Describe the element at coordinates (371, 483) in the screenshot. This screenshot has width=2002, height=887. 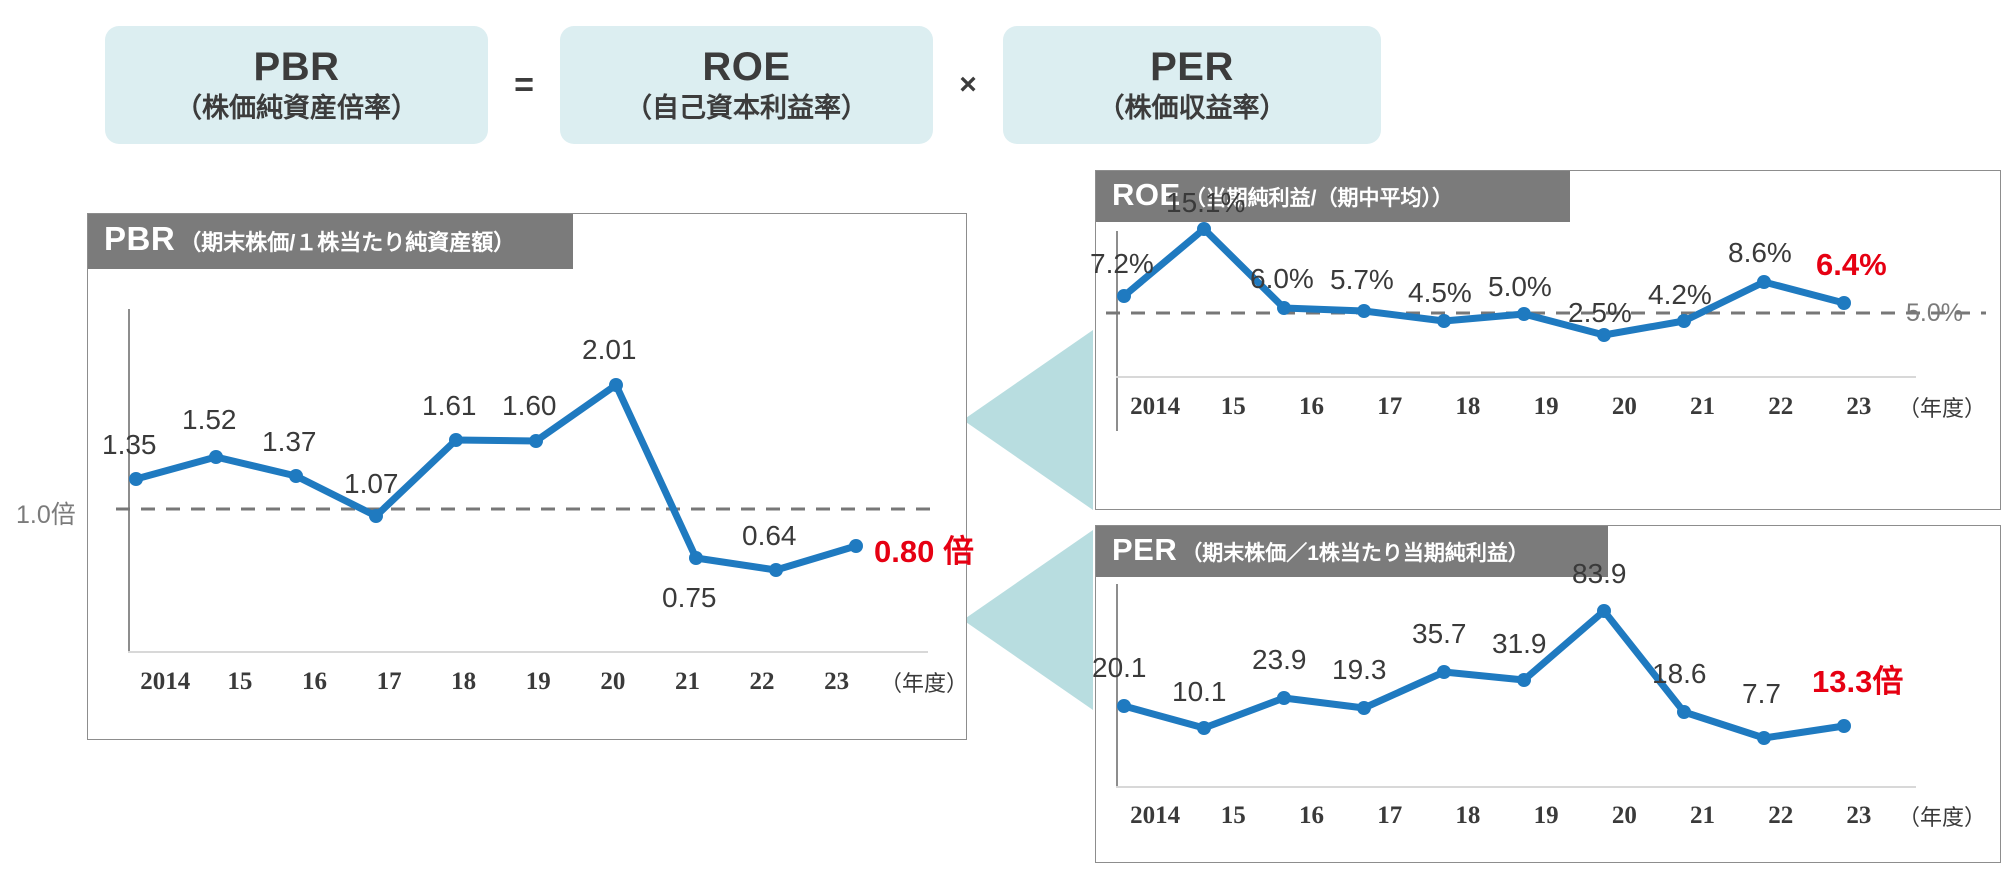
I see `pbr-data-label-17: 1.07` at that location.